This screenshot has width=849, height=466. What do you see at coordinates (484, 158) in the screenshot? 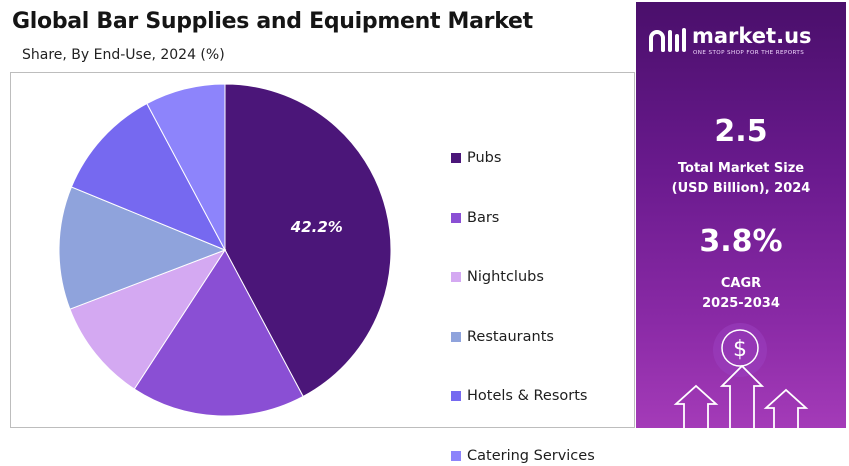
I see `legend-label: Pubs` at bounding box center [484, 158].